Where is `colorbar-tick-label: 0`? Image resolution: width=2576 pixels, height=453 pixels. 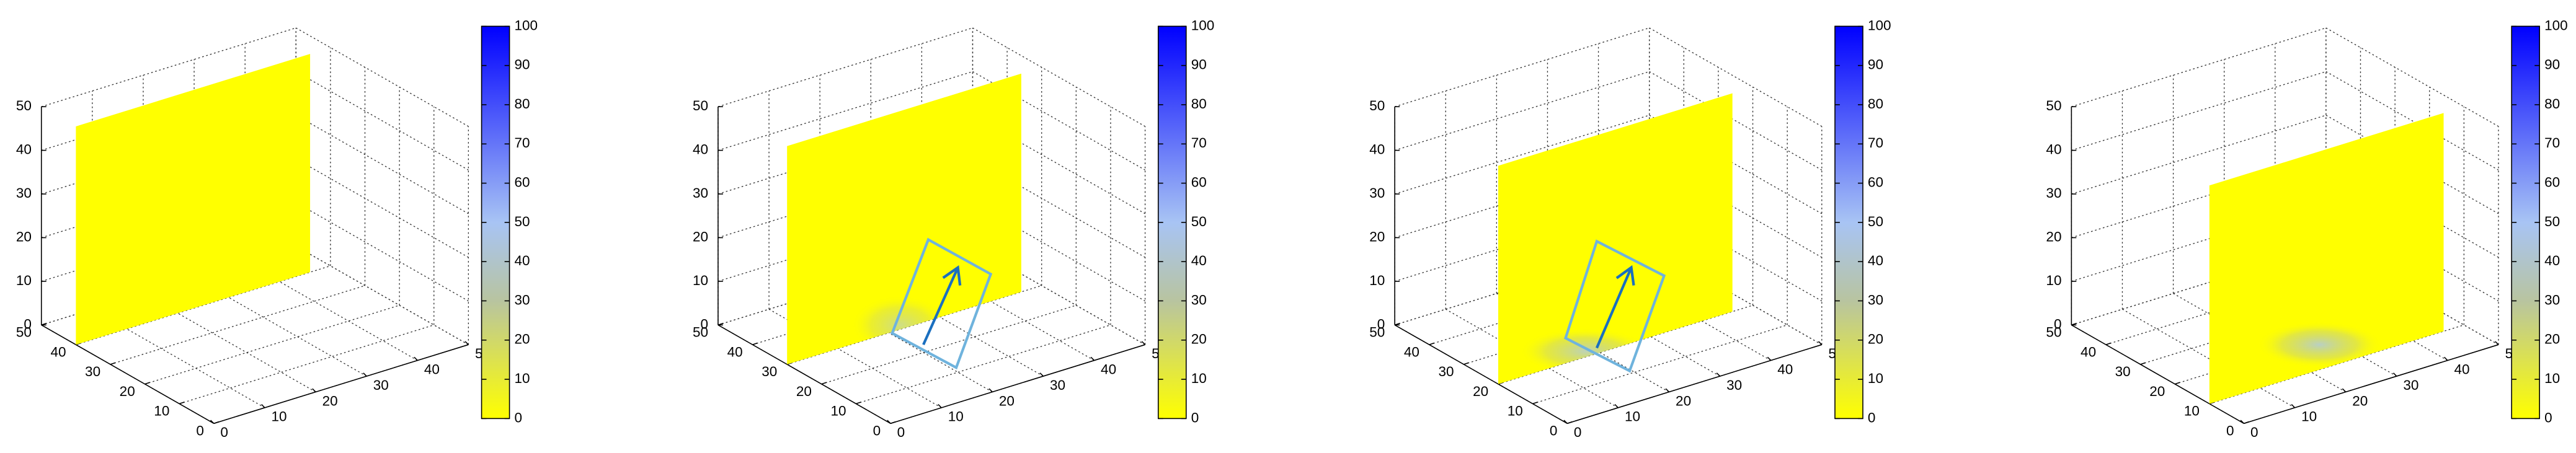
colorbar-tick-label: 0 is located at coordinates (1195, 417).